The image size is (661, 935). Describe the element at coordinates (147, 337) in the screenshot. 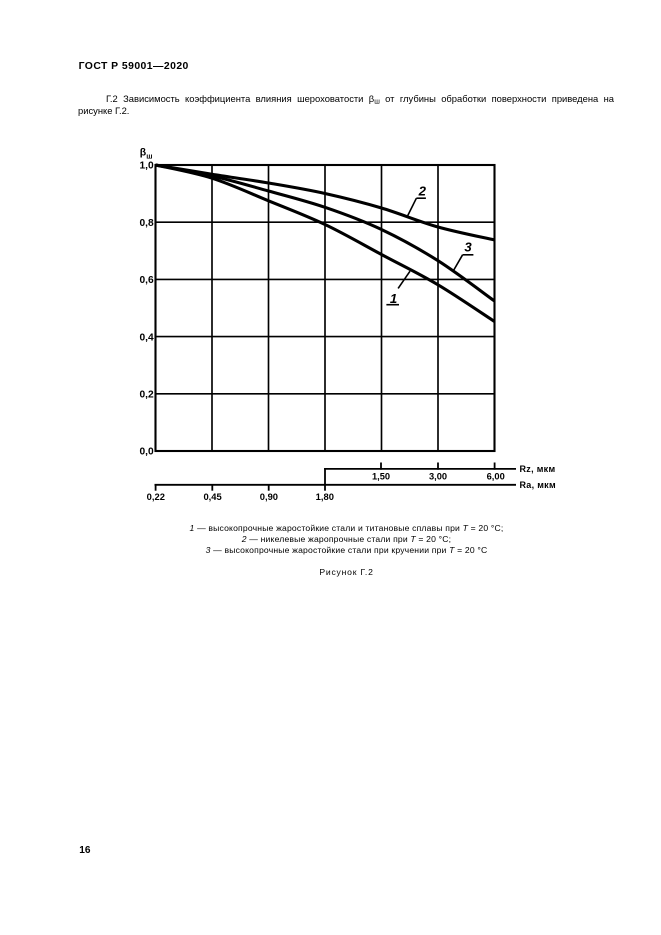

I see `svg-text: 0,4` at that location.